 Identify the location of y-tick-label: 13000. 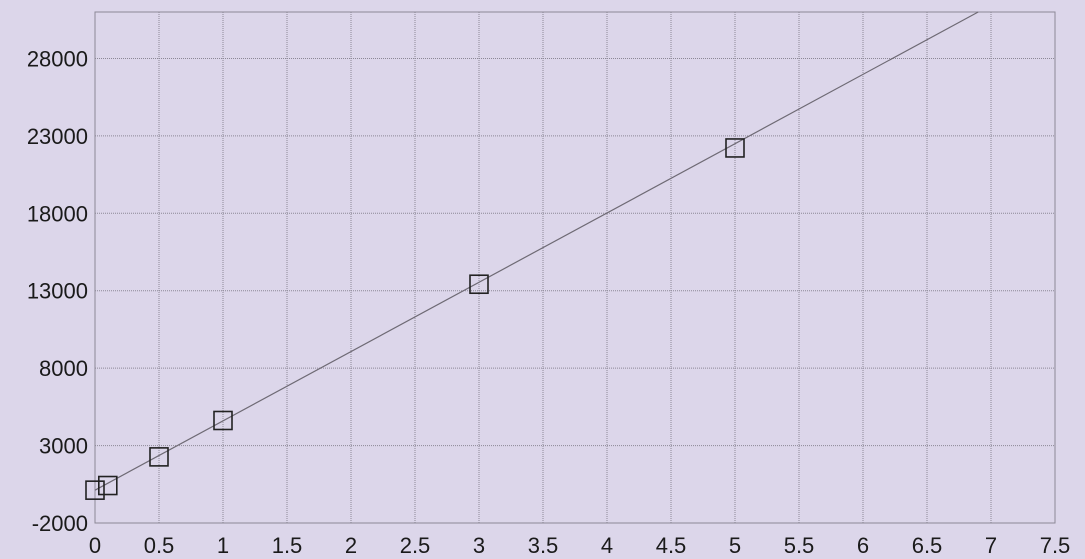
(57, 291).